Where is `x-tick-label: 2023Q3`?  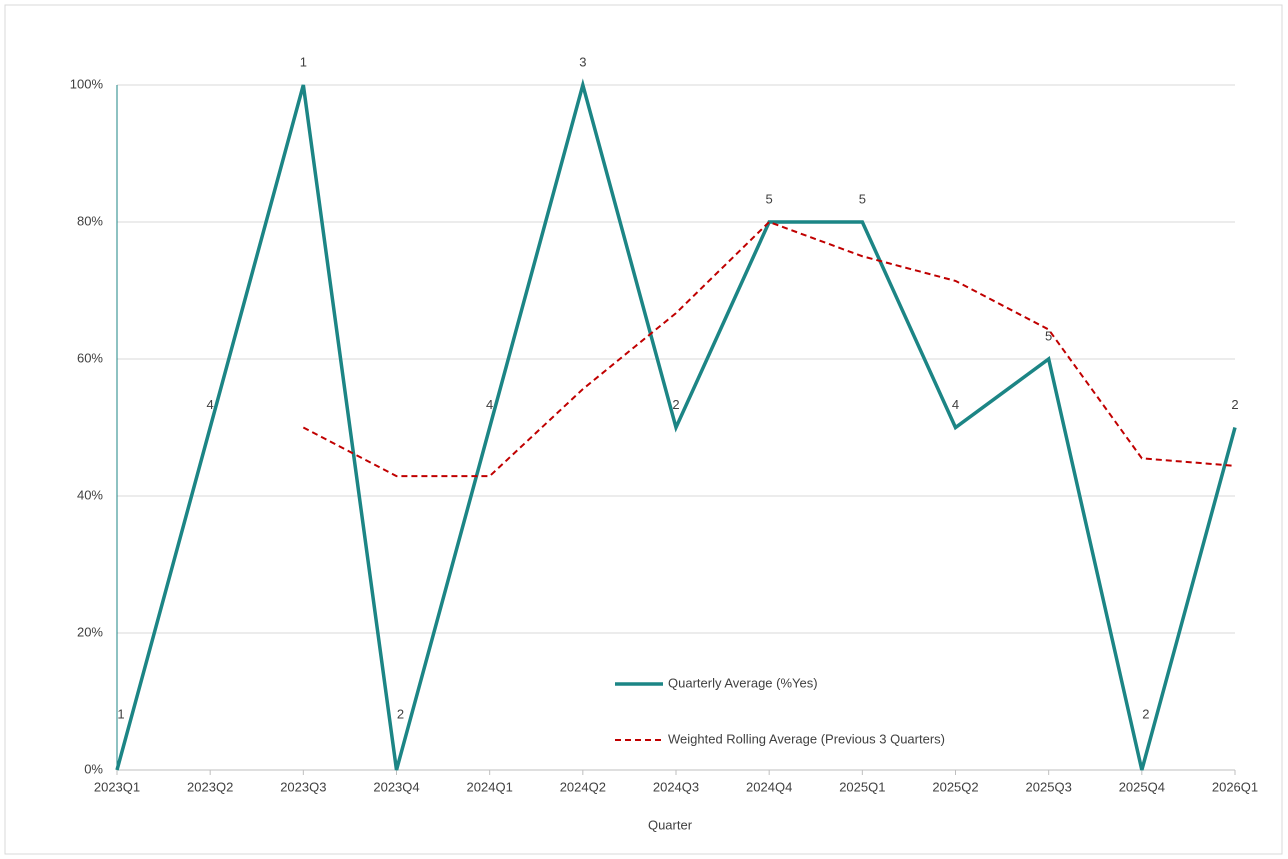
x-tick-label: 2023Q3 is located at coordinates (303, 786).